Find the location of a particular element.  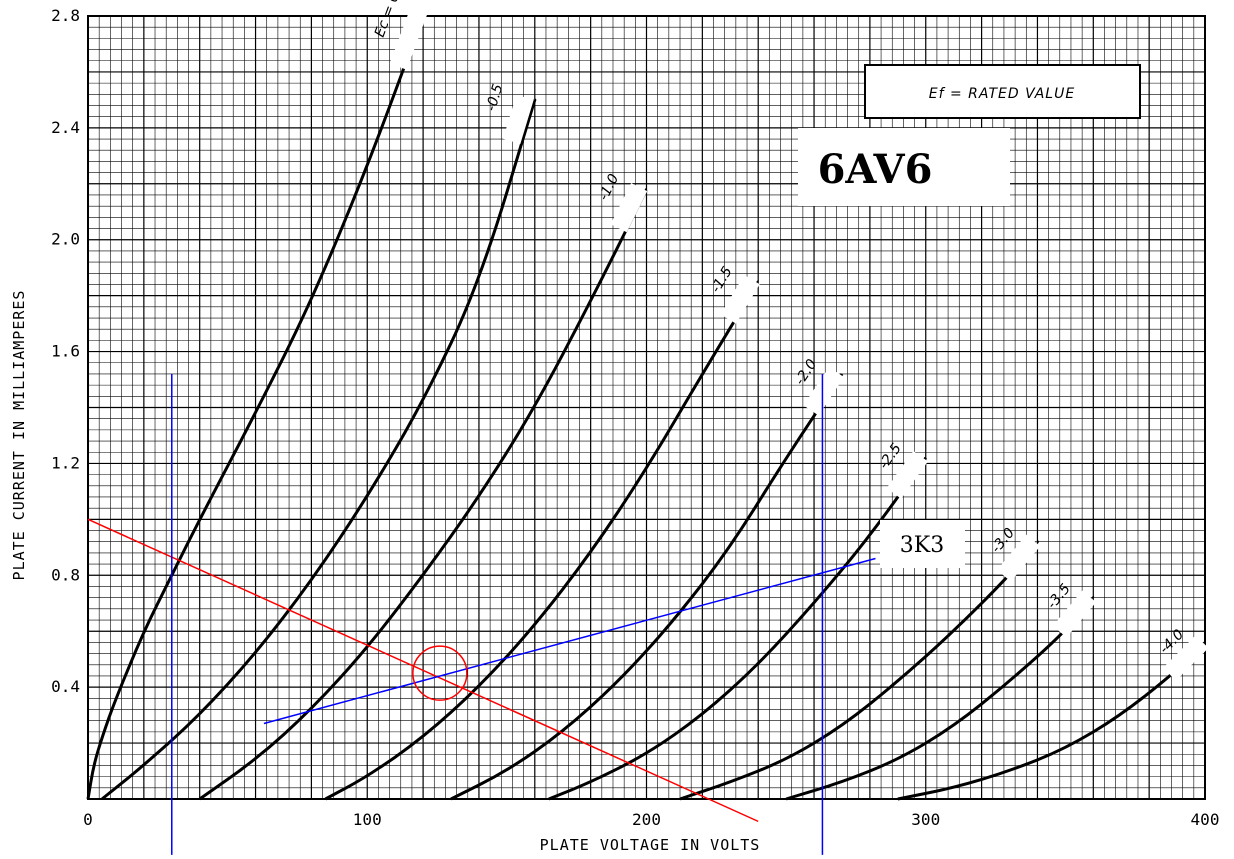

y-tick-label: 0.4 is located at coordinates (65, 686).